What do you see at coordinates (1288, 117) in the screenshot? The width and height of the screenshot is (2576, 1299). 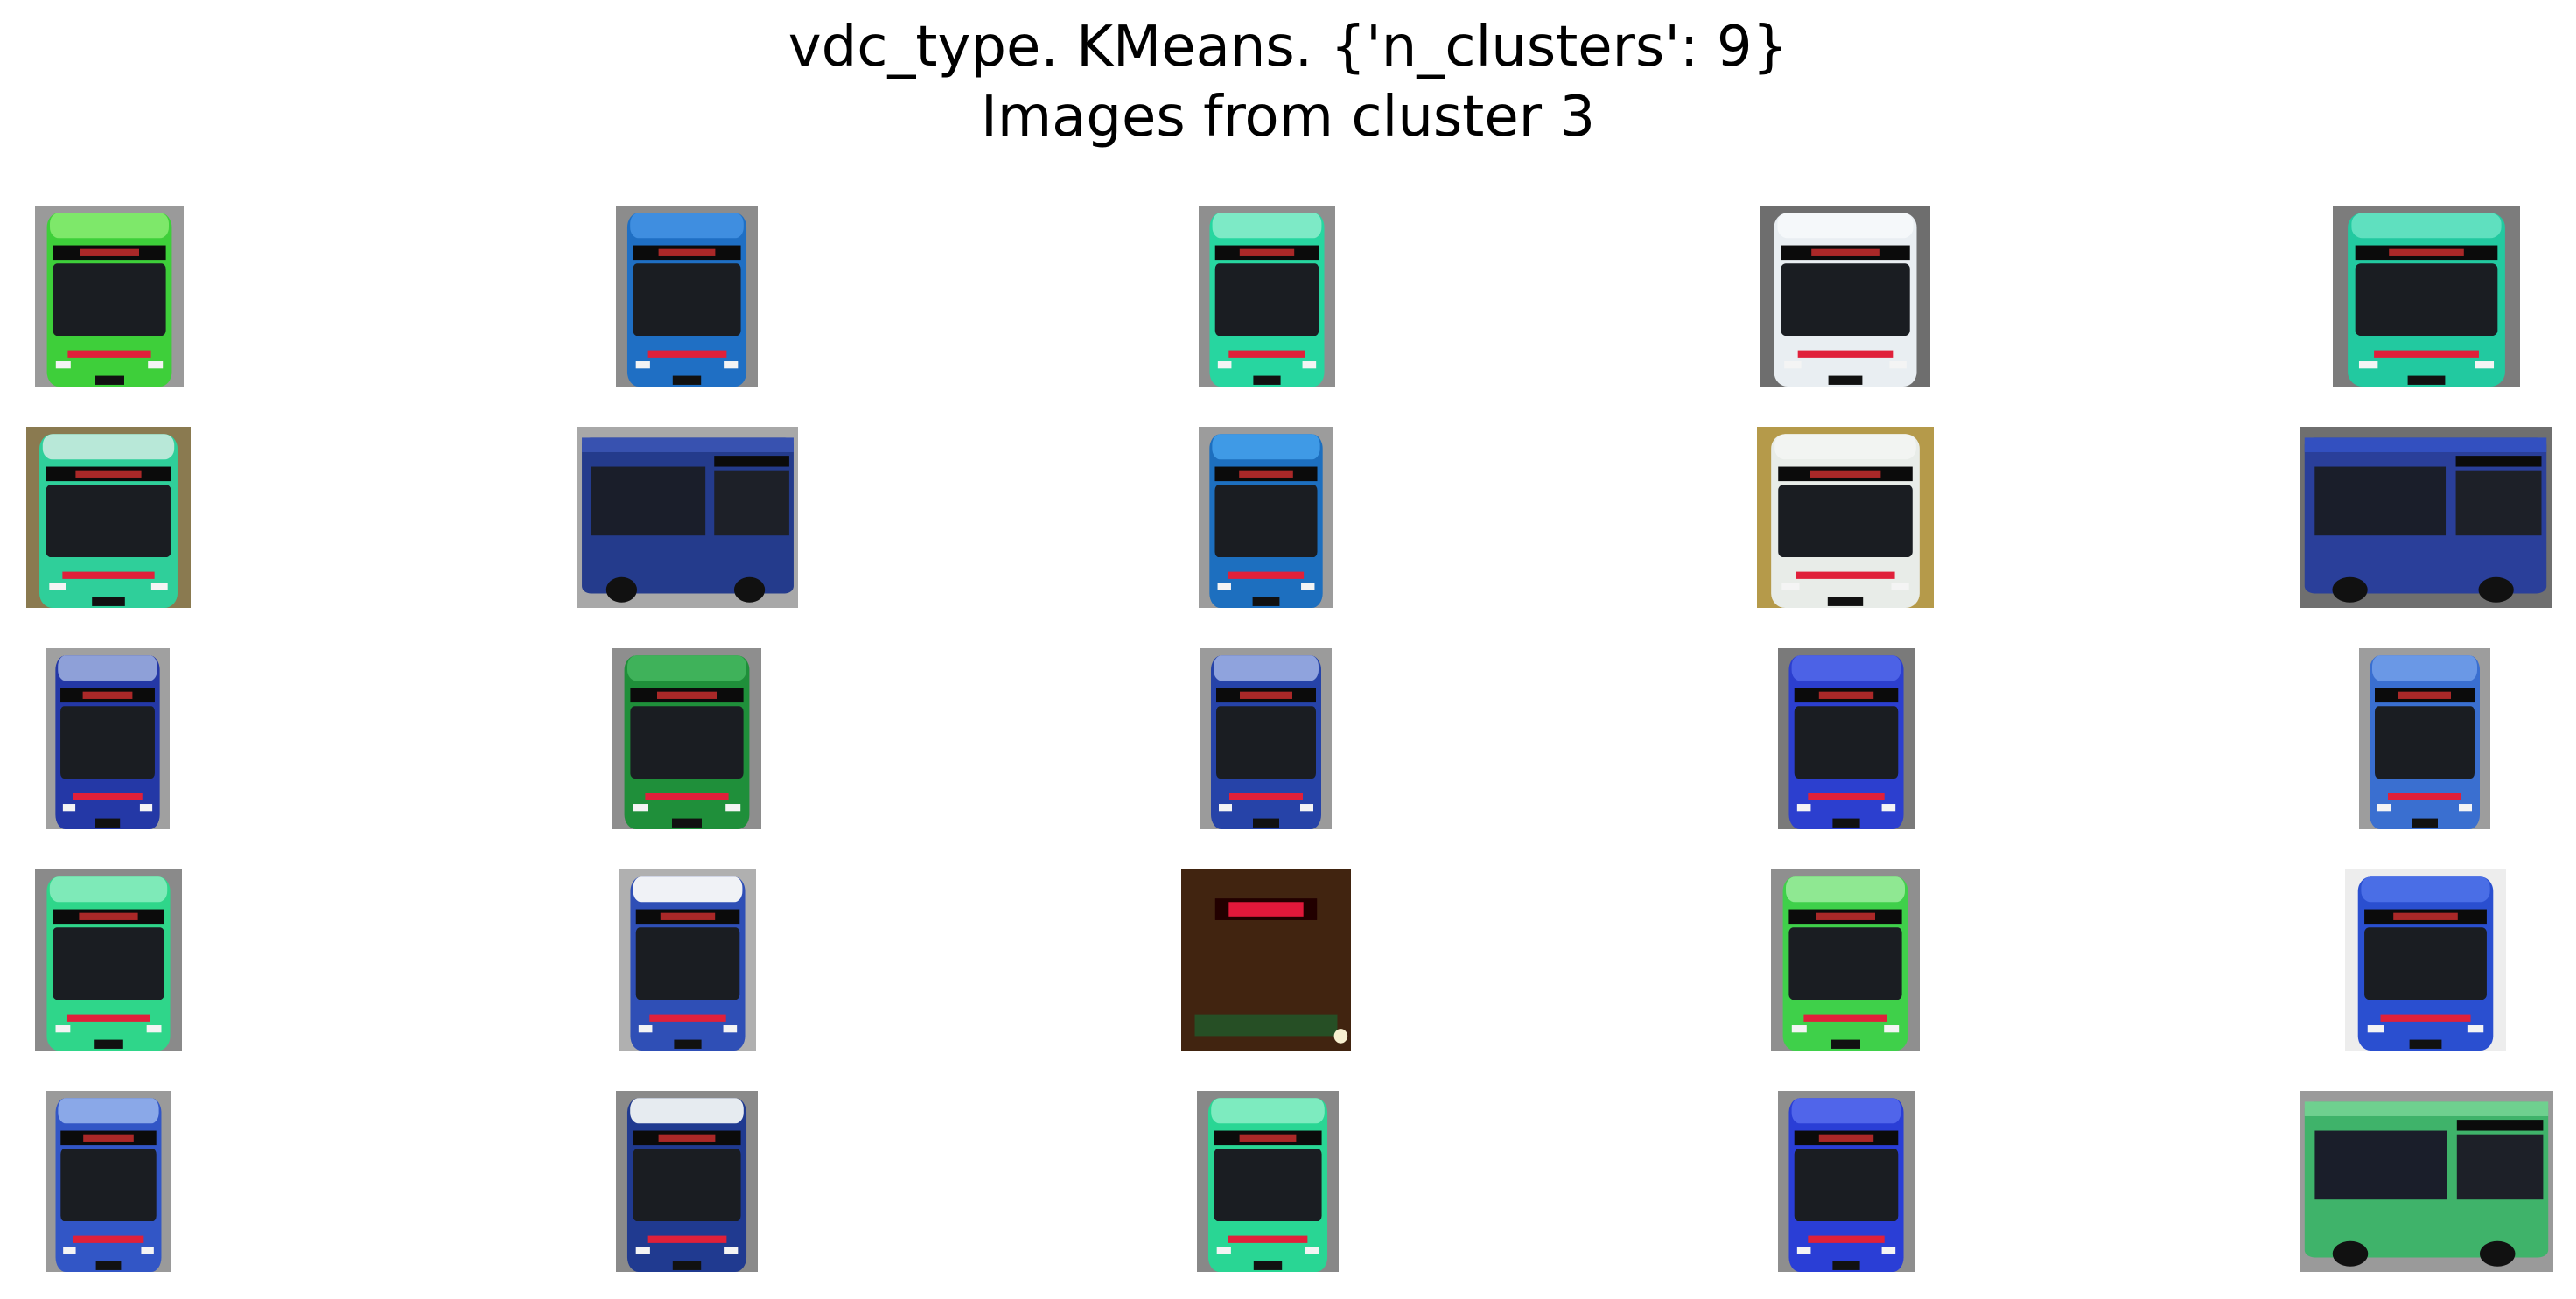 I see `figure-title-line2: Images from cluster 3` at bounding box center [1288, 117].